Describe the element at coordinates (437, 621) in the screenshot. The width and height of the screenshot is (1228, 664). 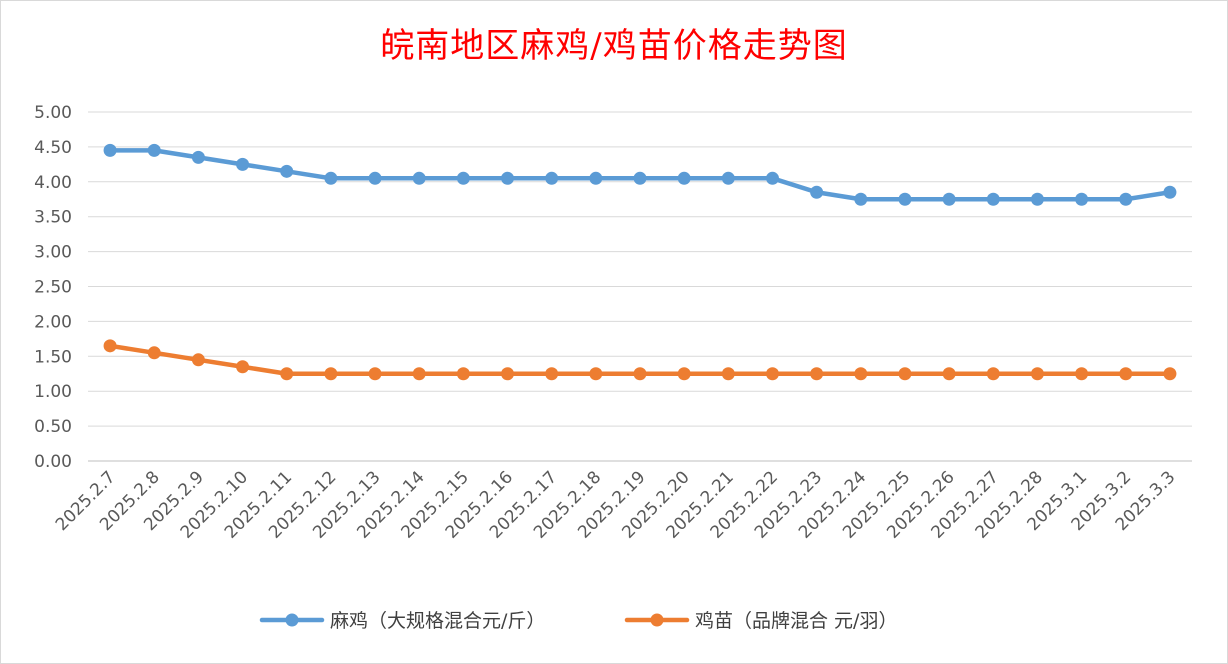
I see `legend-label: 麻鸡（大规格混合元/斤）` at that location.